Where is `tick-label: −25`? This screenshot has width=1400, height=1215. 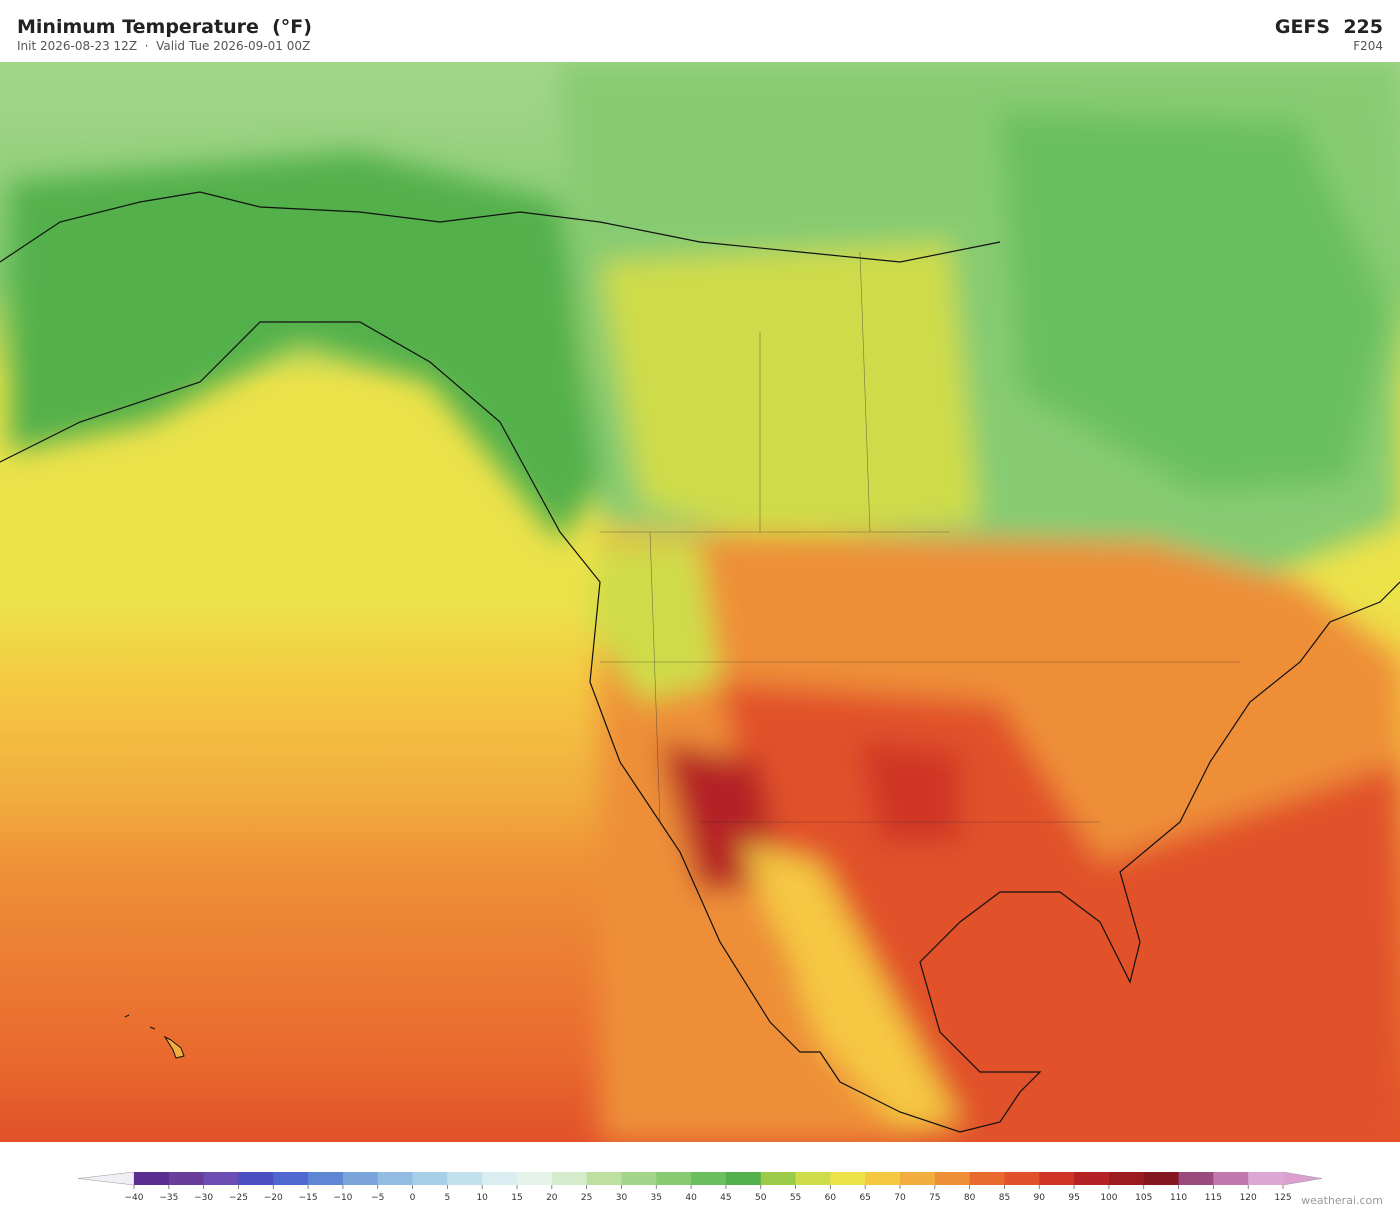
tick-label: −25 is located at coordinates (238, 1198).